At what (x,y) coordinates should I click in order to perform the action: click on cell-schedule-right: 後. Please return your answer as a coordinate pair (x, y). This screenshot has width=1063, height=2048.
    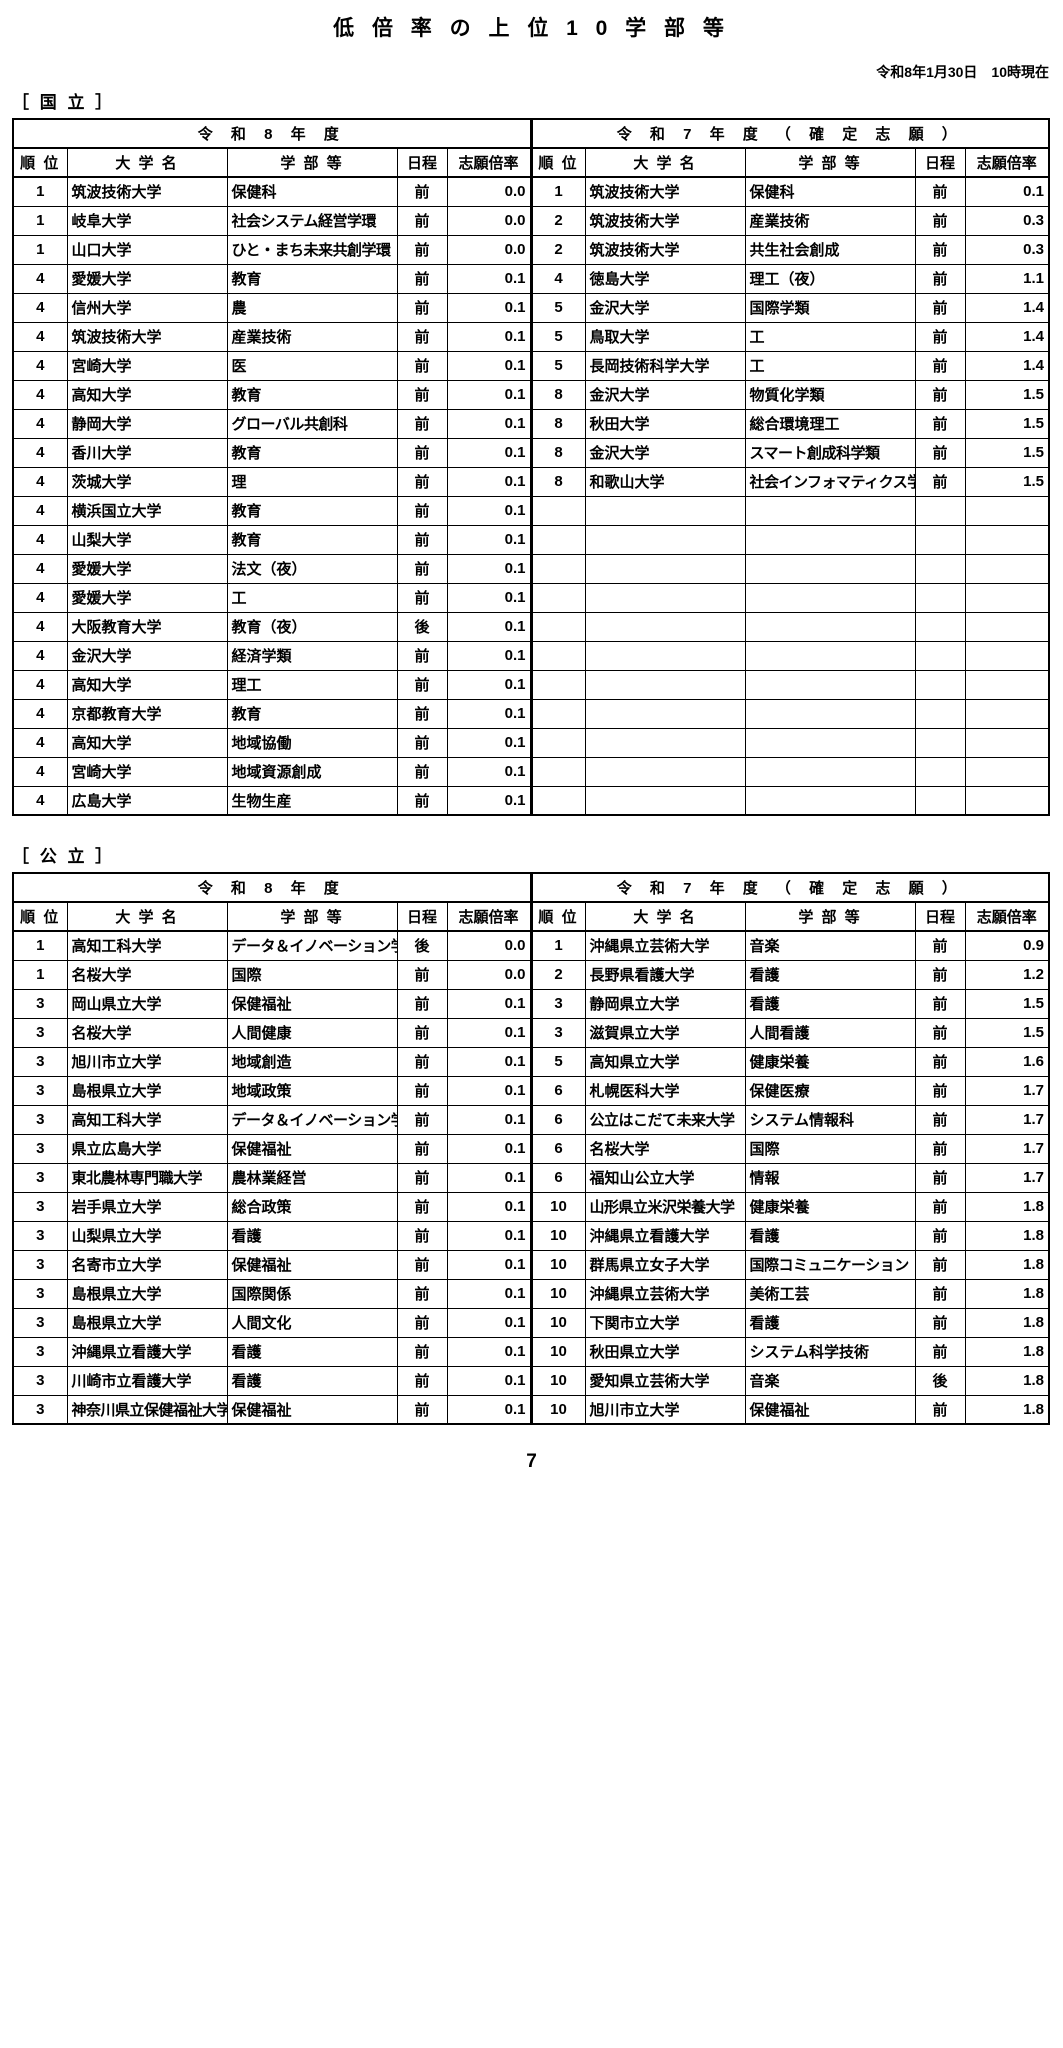
    Looking at the image, I should click on (940, 1380).